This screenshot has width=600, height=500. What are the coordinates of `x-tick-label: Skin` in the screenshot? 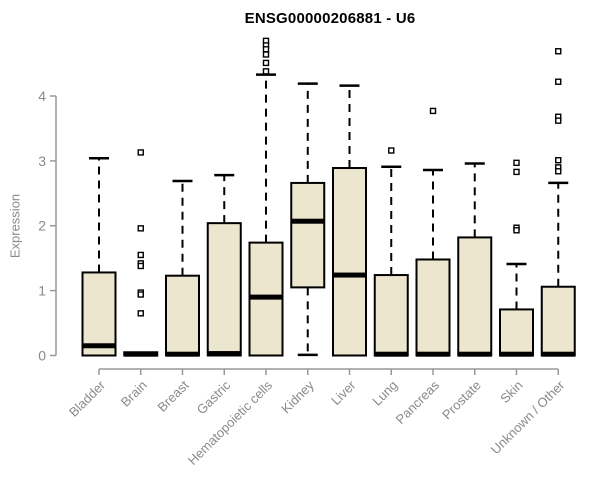 It's located at (511, 392).